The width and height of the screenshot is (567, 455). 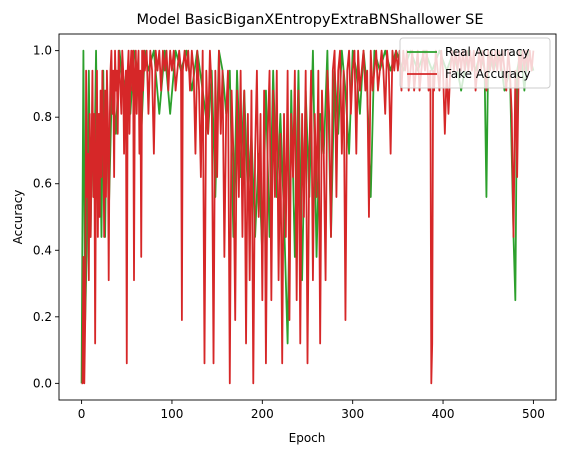 What do you see at coordinates (172, 414) in the screenshot?
I see `x-tick-label: 100` at bounding box center [172, 414].